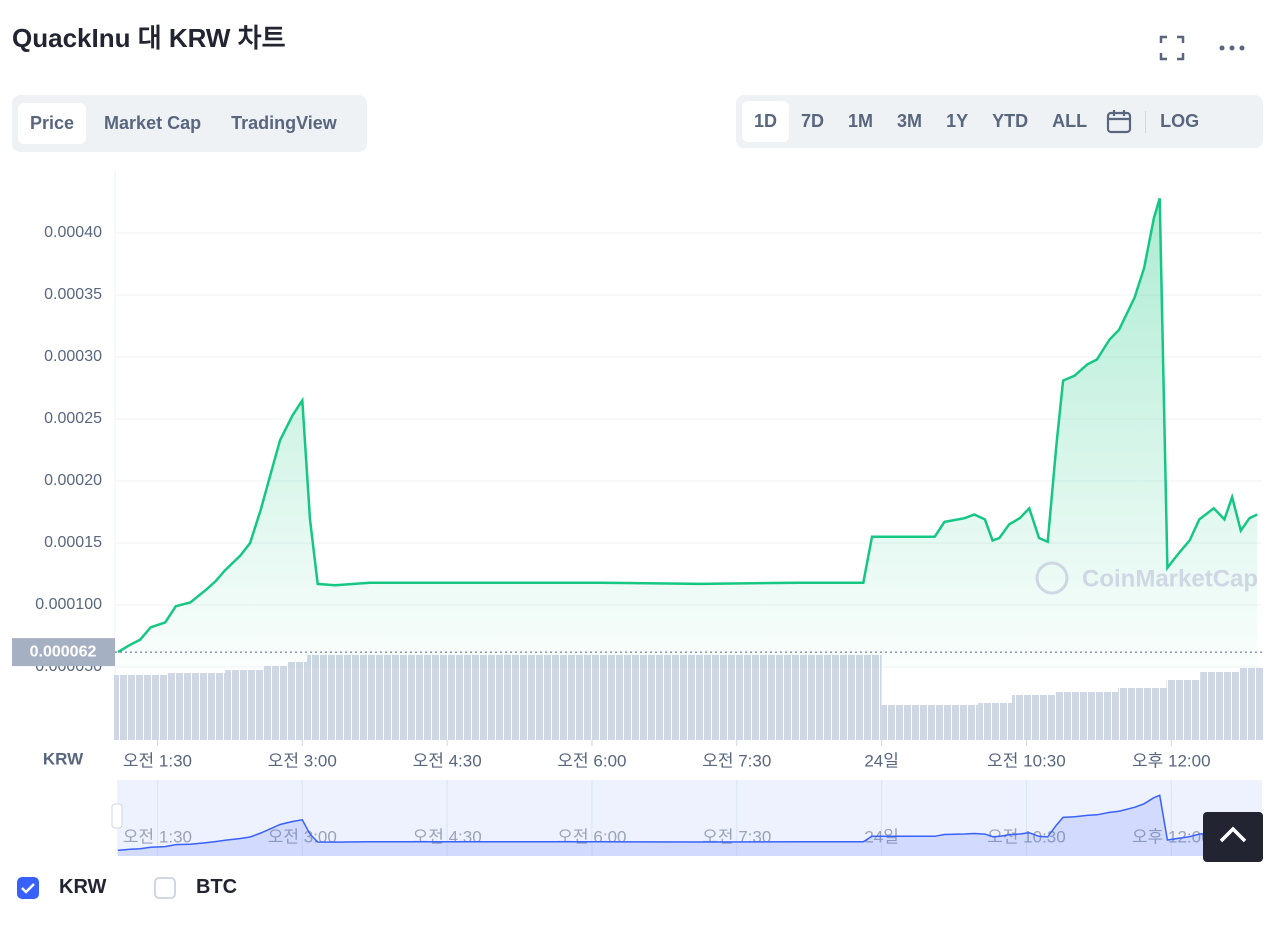  What do you see at coordinates (157, 836) in the screenshot?
I see `navigator-tick-label: 오전 1:30` at bounding box center [157, 836].